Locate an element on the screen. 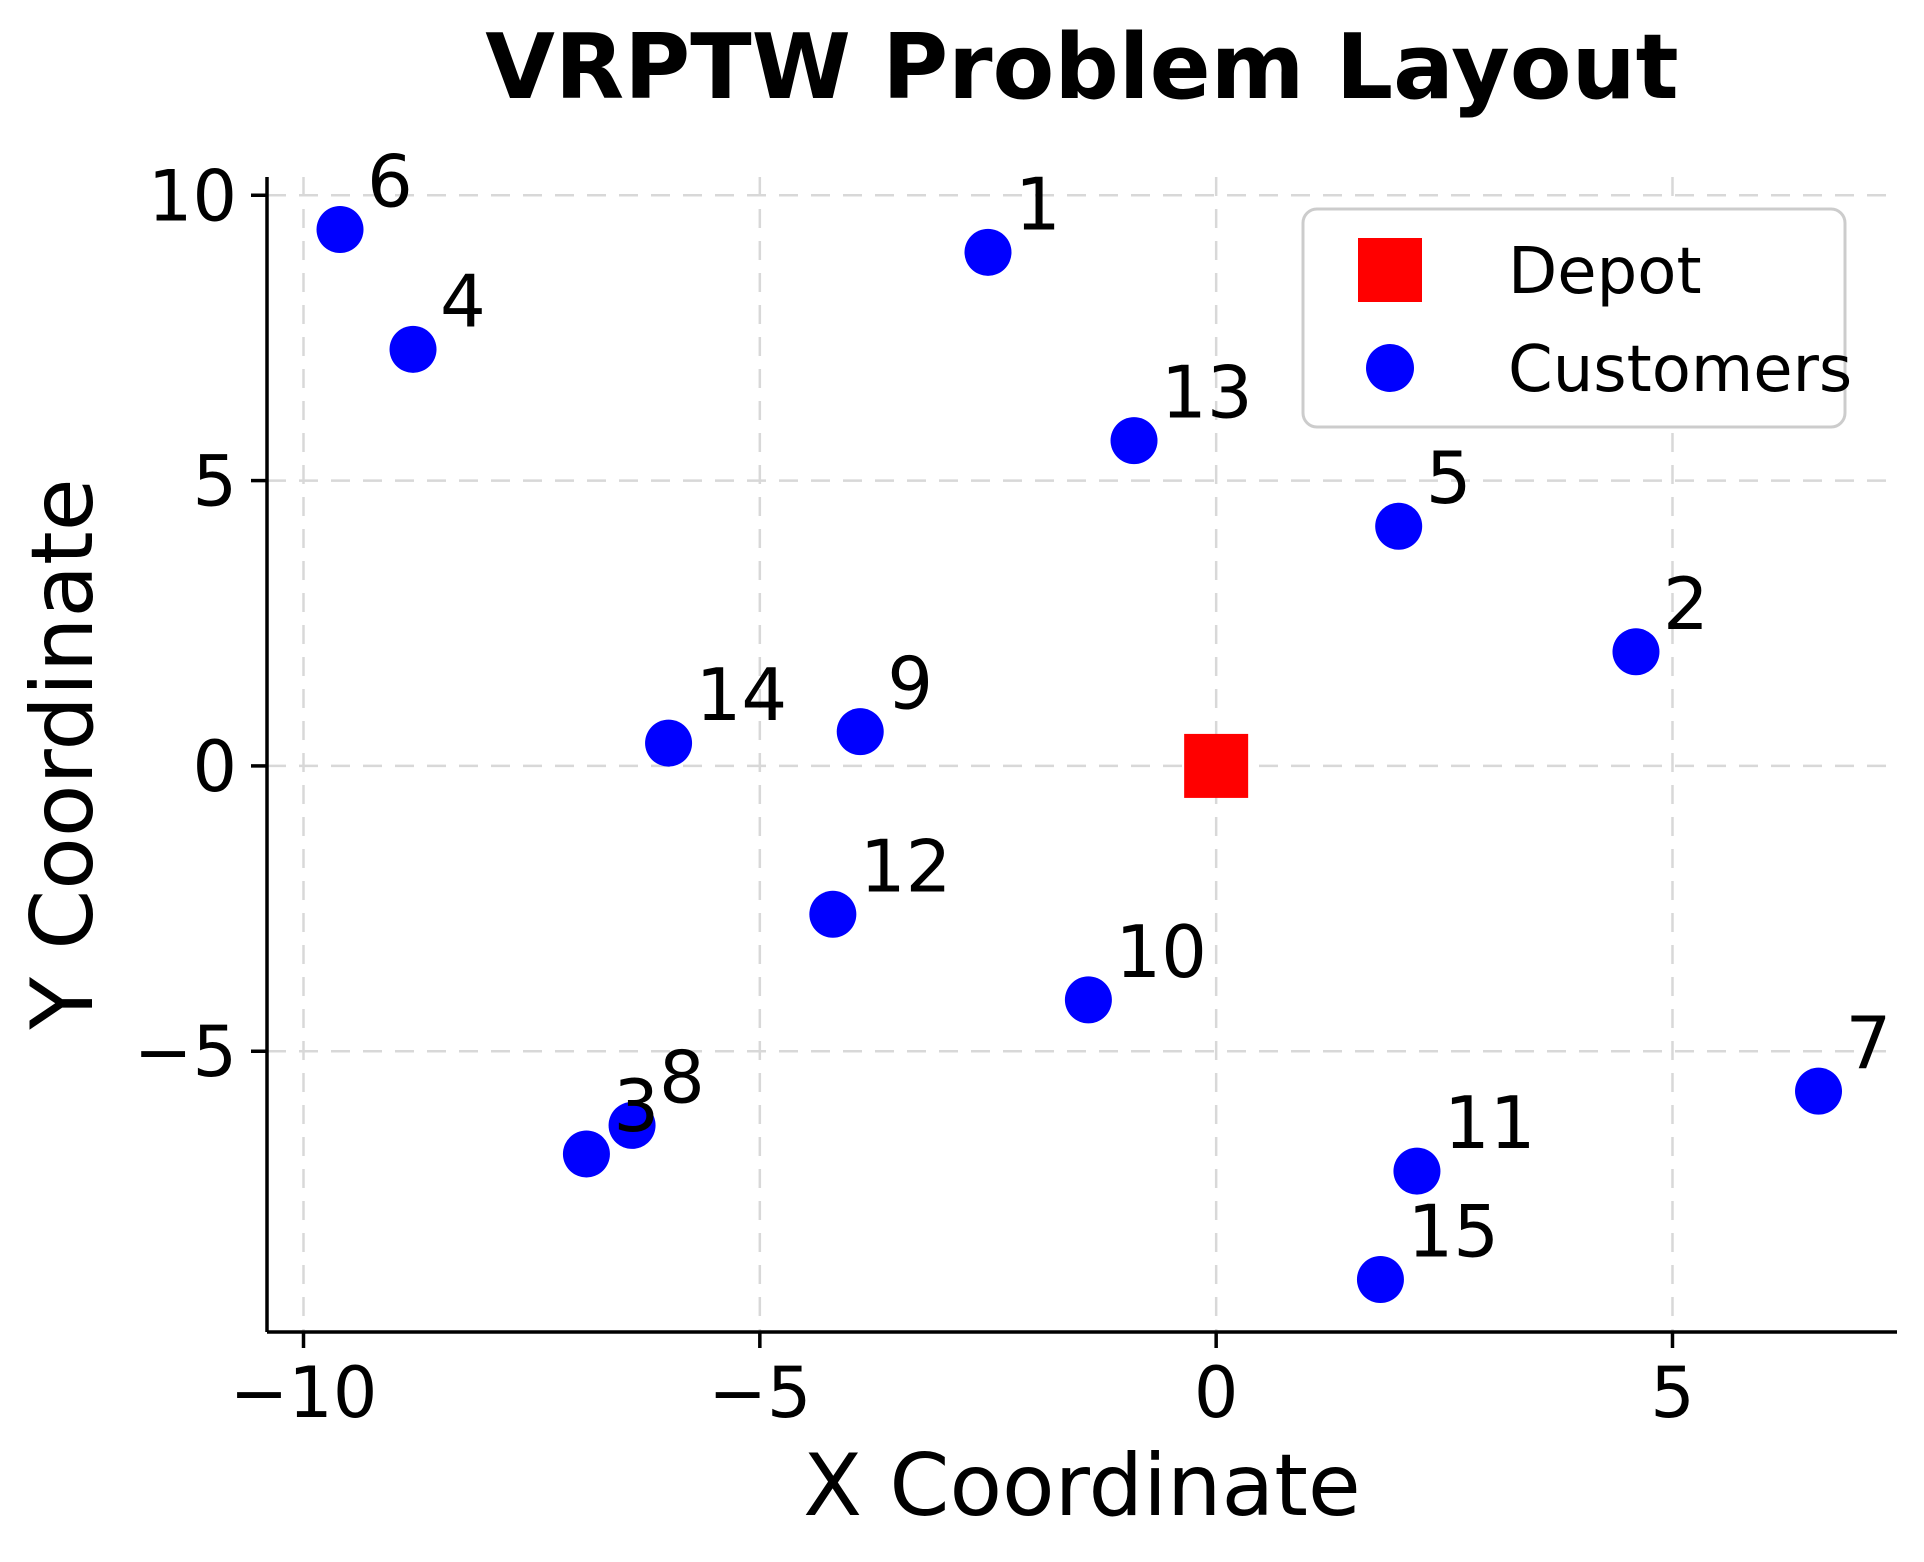 This screenshot has height=1562, width=1924. customer-label-15: 15 is located at coordinates (1453, 1232).